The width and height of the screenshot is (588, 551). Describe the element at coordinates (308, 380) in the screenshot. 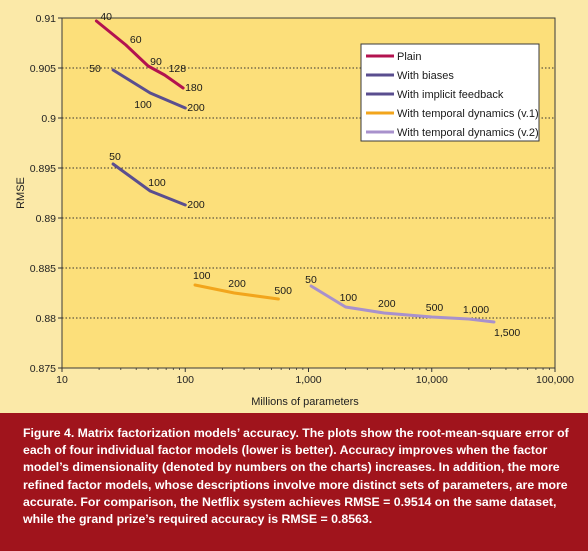

I see `x-tick-label: 1,000` at that location.